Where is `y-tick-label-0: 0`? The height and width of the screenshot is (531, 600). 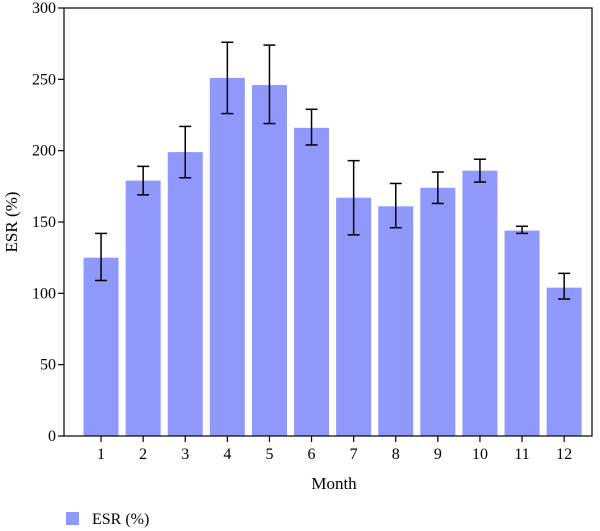
y-tick-label-0: 0 is located at coordinates (52, 436).